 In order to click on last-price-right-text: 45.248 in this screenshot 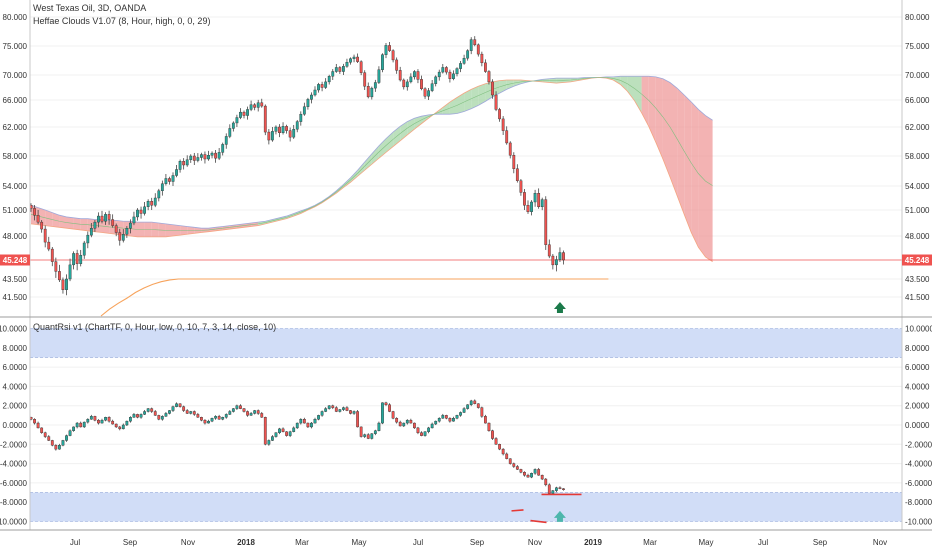, I will do `click(917, 260)`.